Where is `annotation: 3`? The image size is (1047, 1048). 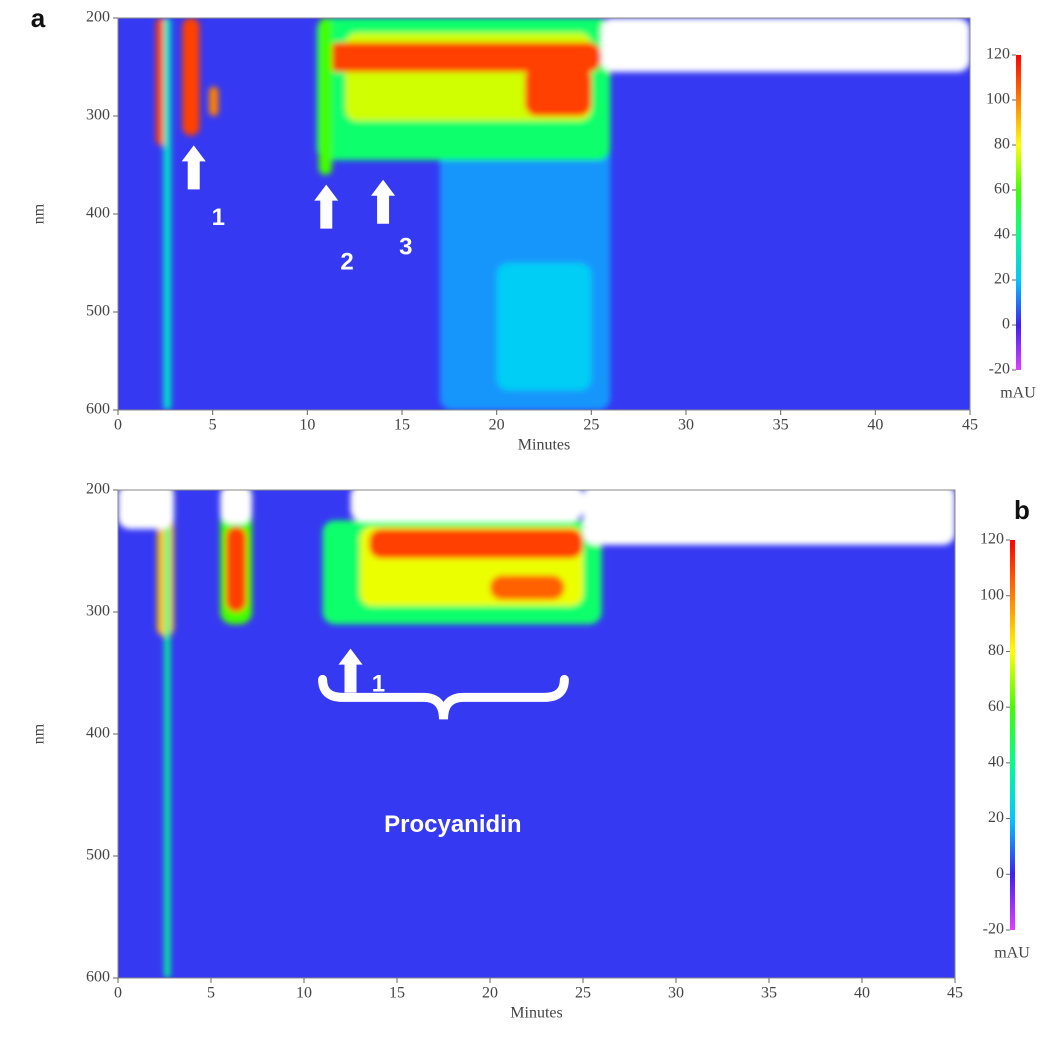
annotation: 3 is located at coordinates (405, 247).